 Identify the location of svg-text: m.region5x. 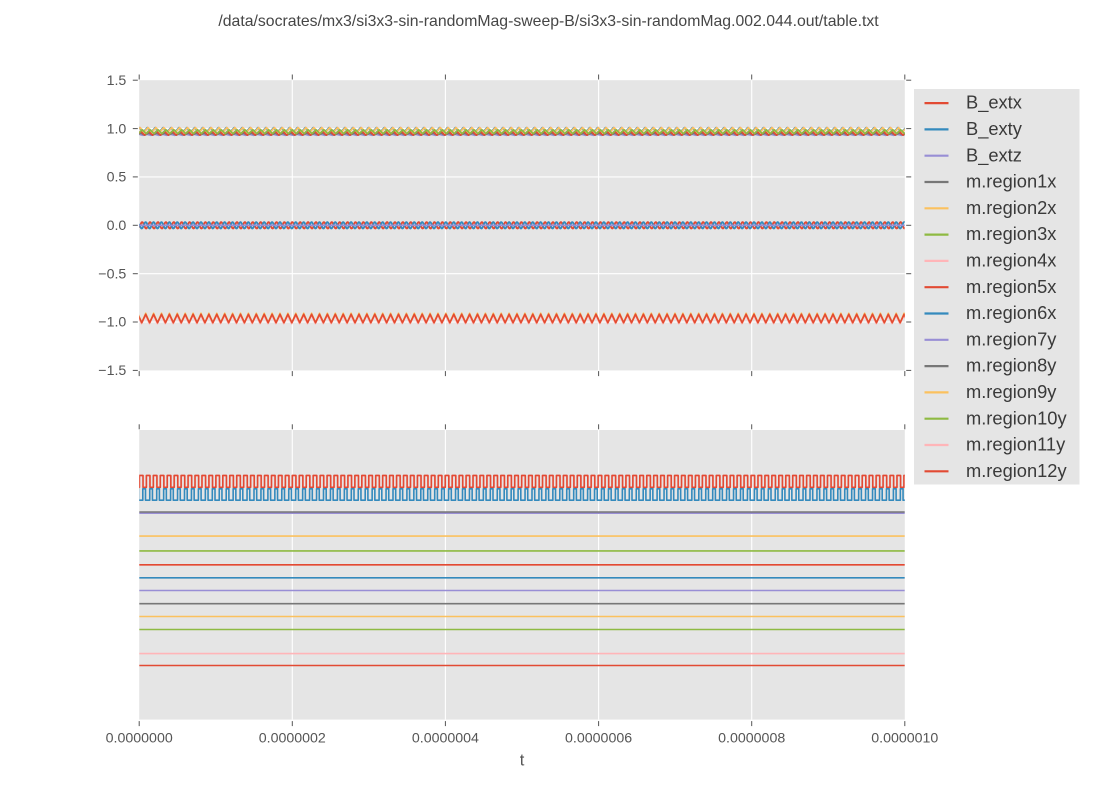
(1011, 286).